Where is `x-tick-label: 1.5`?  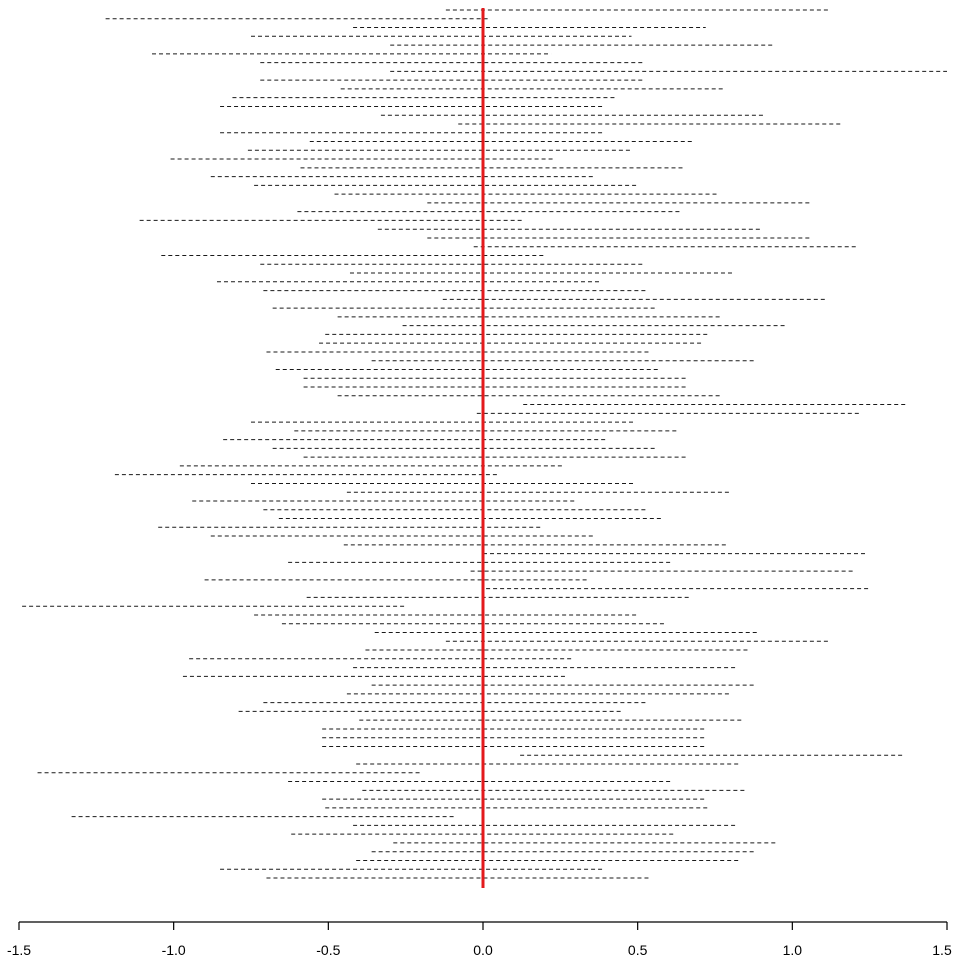 x-tick-label: 1.5 is located at coordinates (942, 950).